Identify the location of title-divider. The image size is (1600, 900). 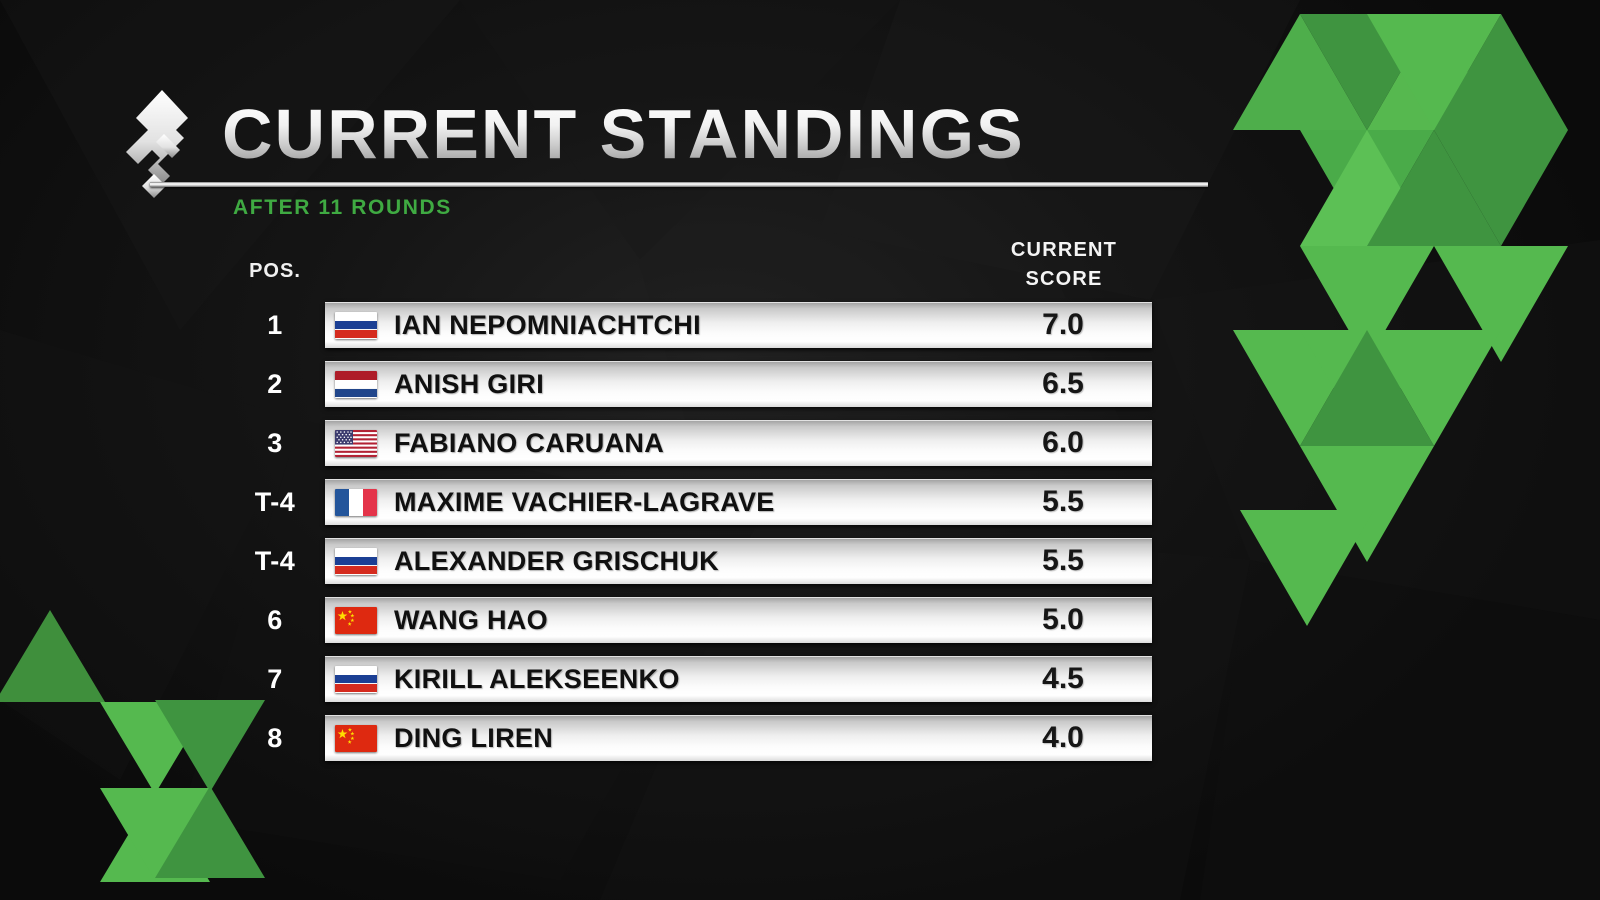
(679, 184).